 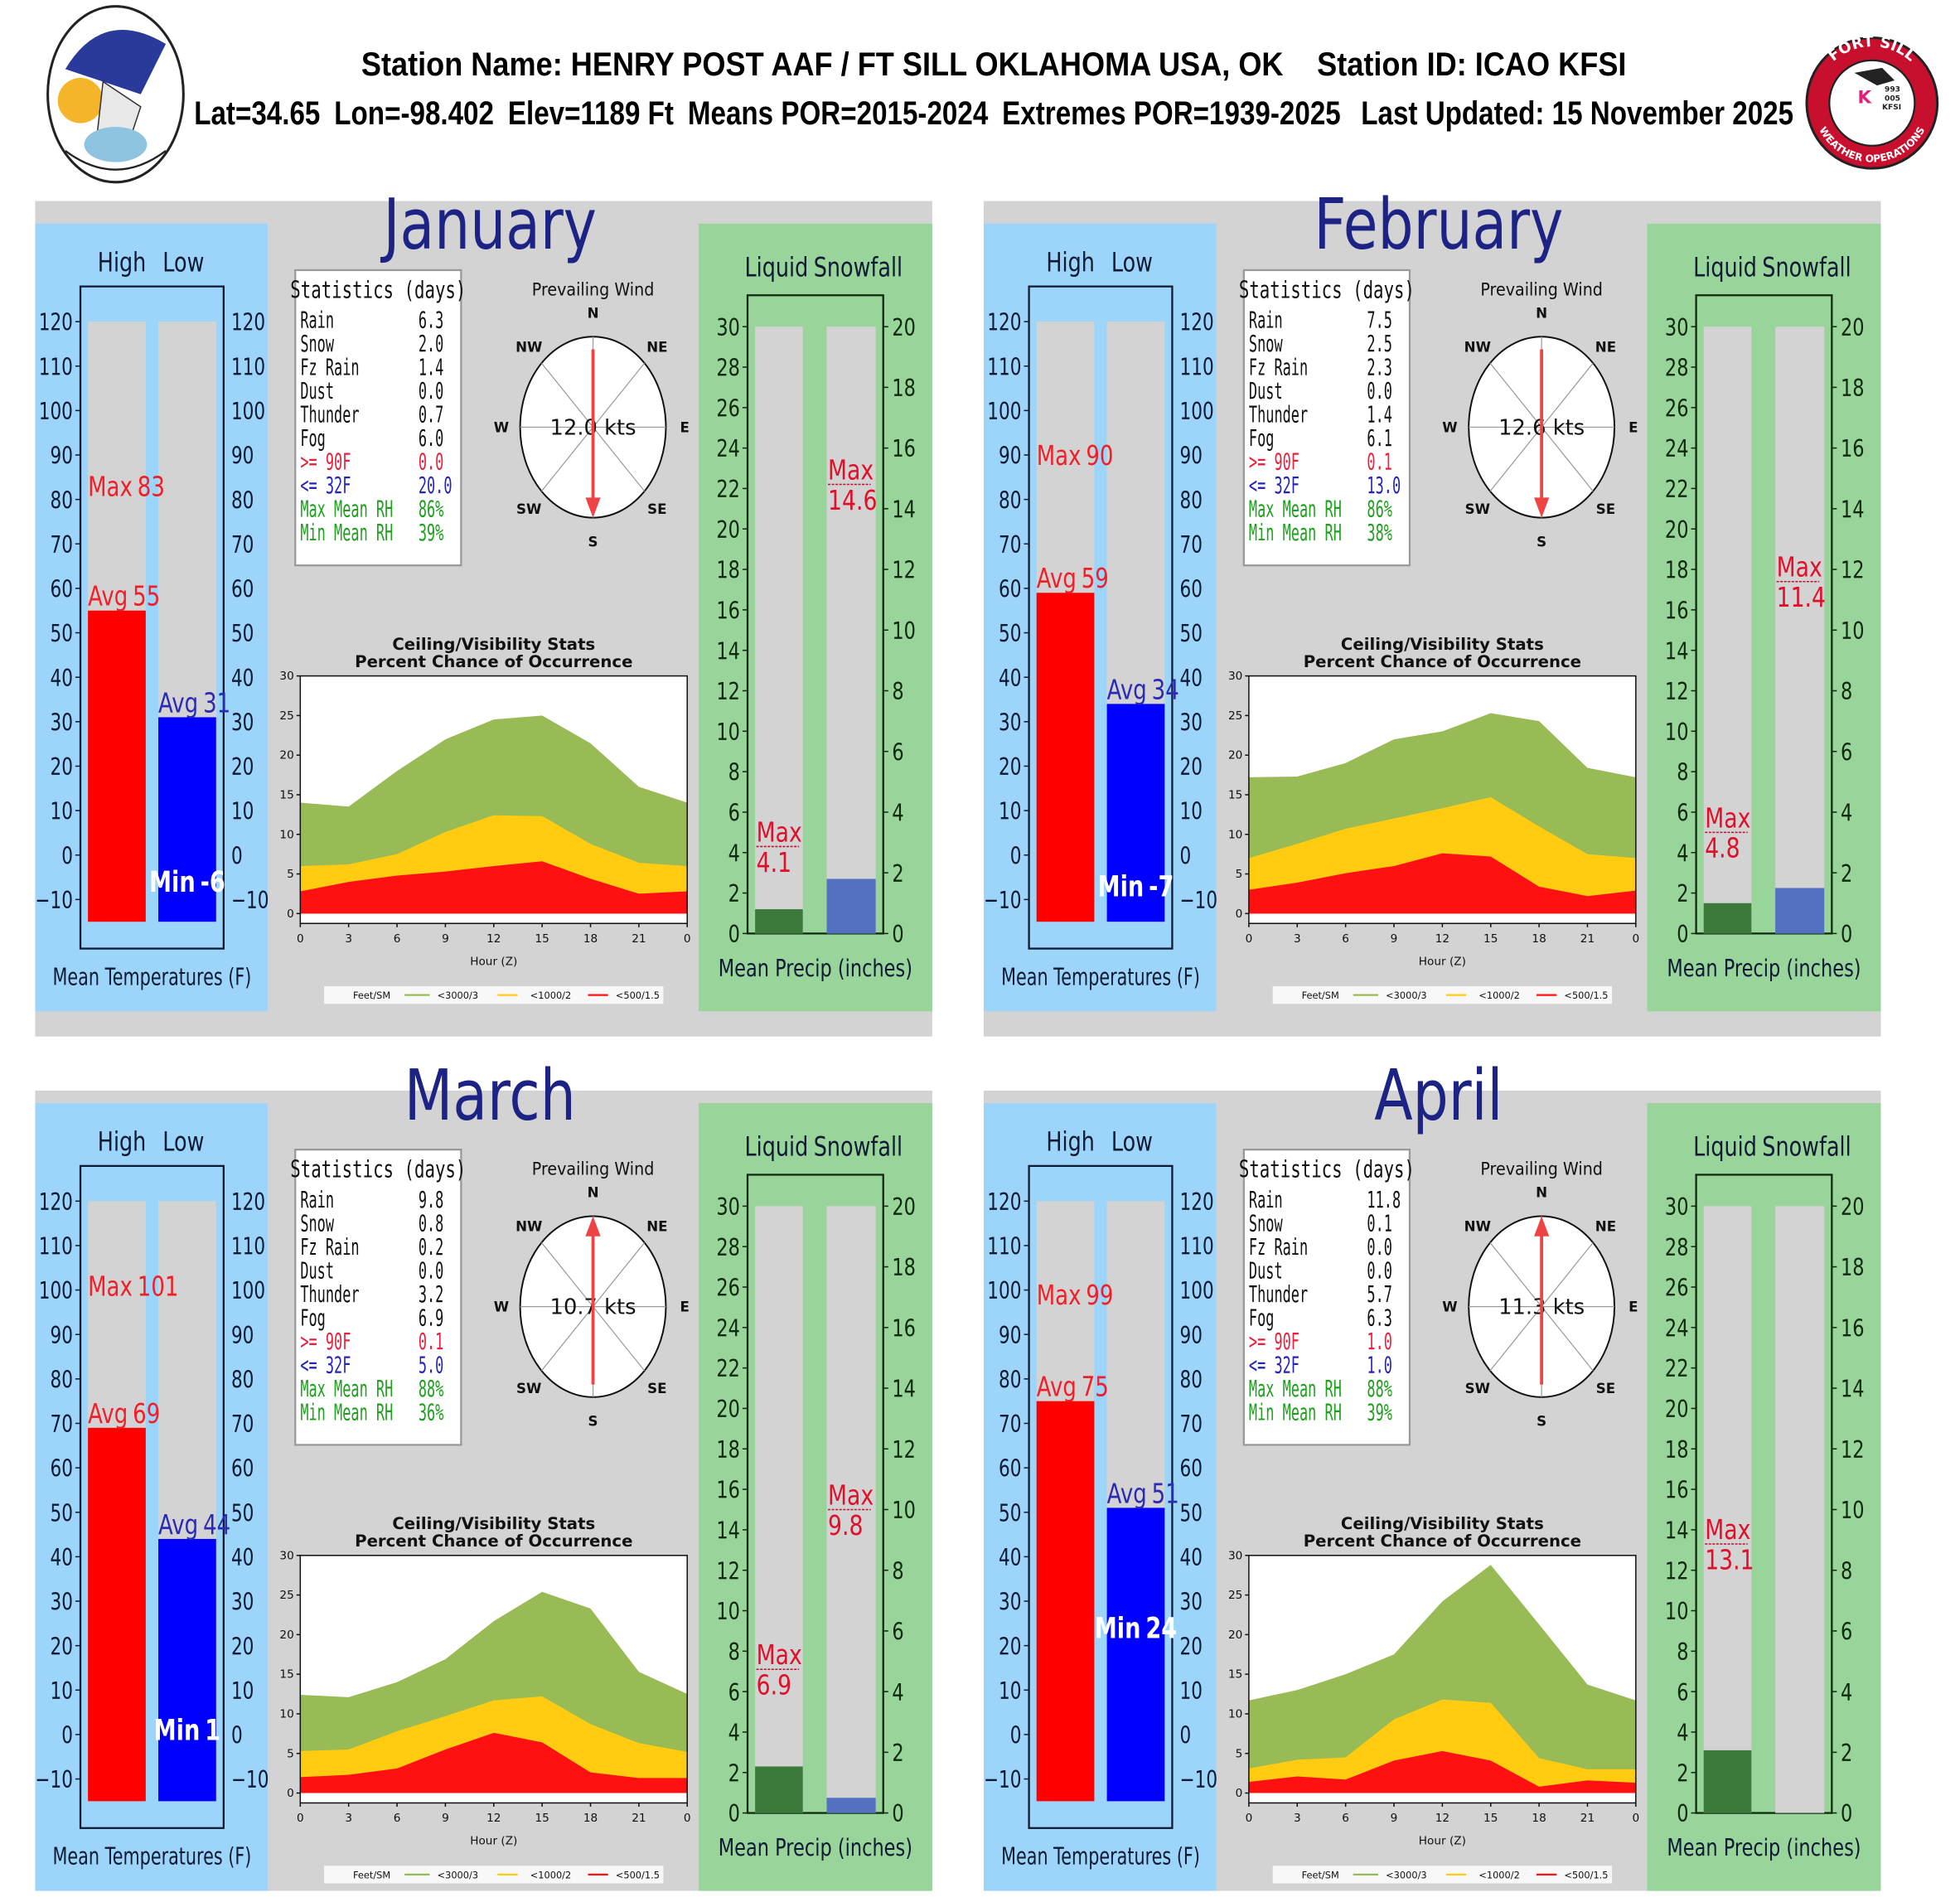 I want to click on ceiling-x-axis-title: Hour (Z), so click(x=1442, y=962).